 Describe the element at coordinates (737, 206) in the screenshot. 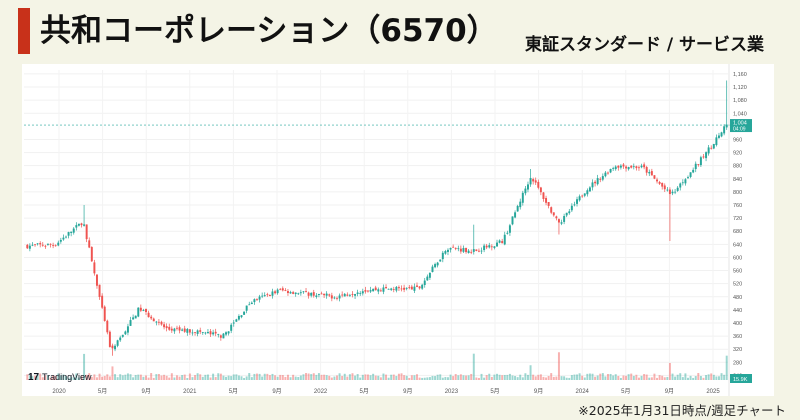

I see `y-tick-label: 760` at that location.